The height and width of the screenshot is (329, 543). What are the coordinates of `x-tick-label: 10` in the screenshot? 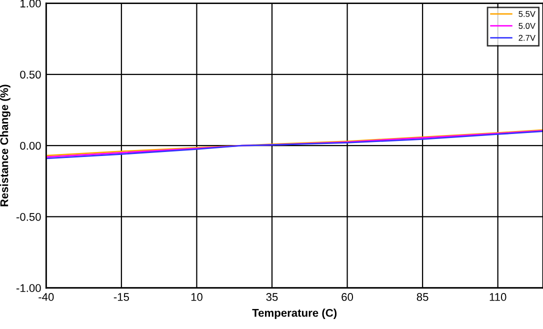 It's located at (196, 297).